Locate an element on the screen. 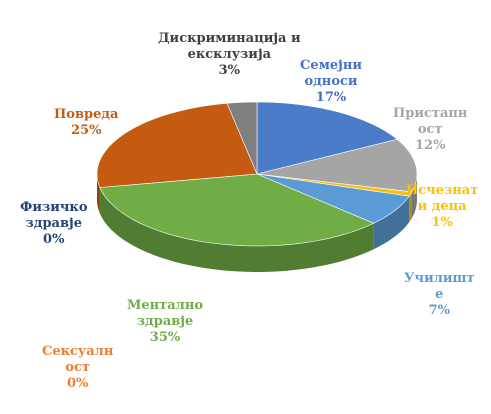 The image size is (491, 414). label-line: ексклузија is located at coordinates (229, 54).